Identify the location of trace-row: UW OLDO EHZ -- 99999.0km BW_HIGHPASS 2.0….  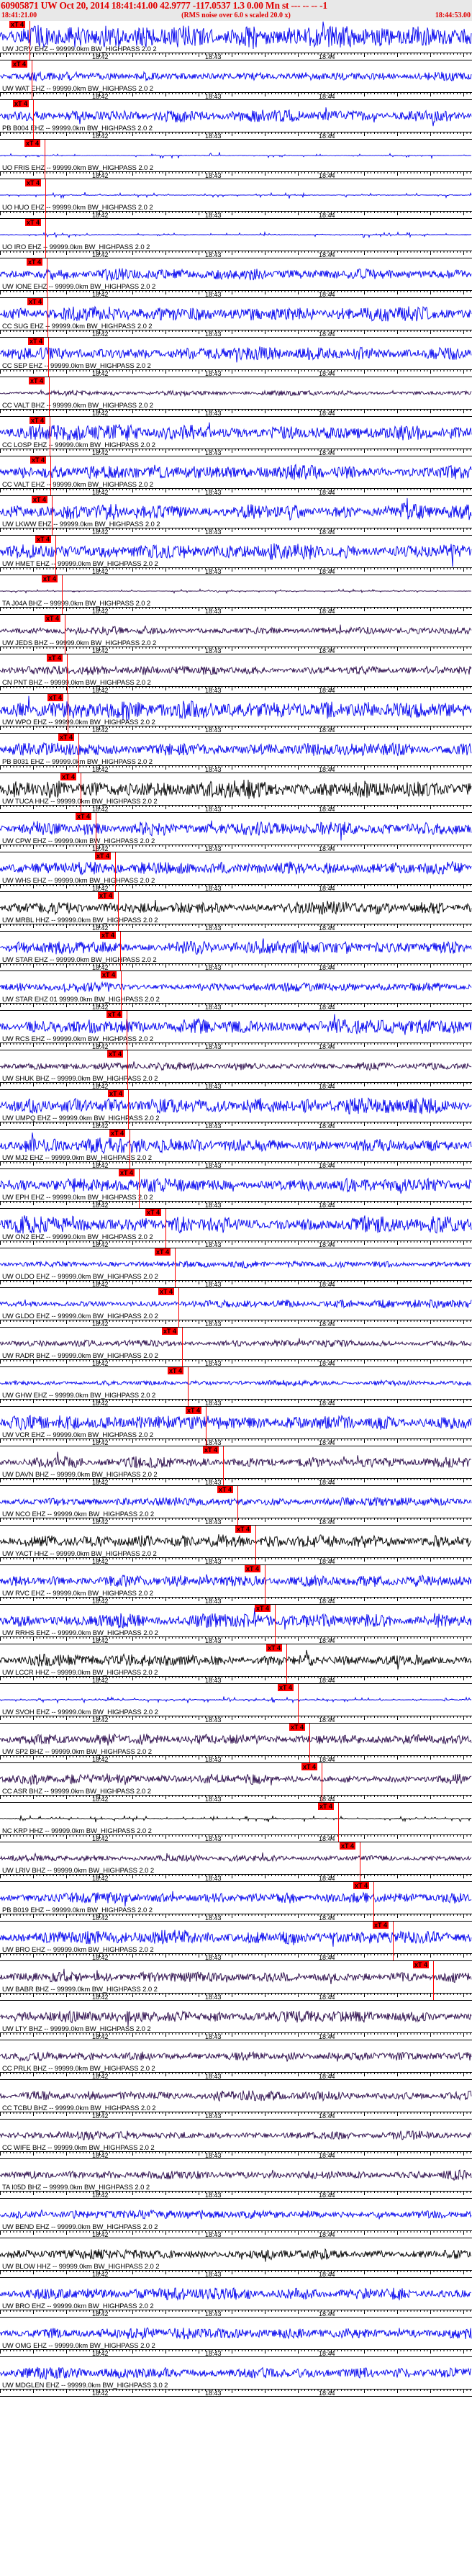
(236, 1268).